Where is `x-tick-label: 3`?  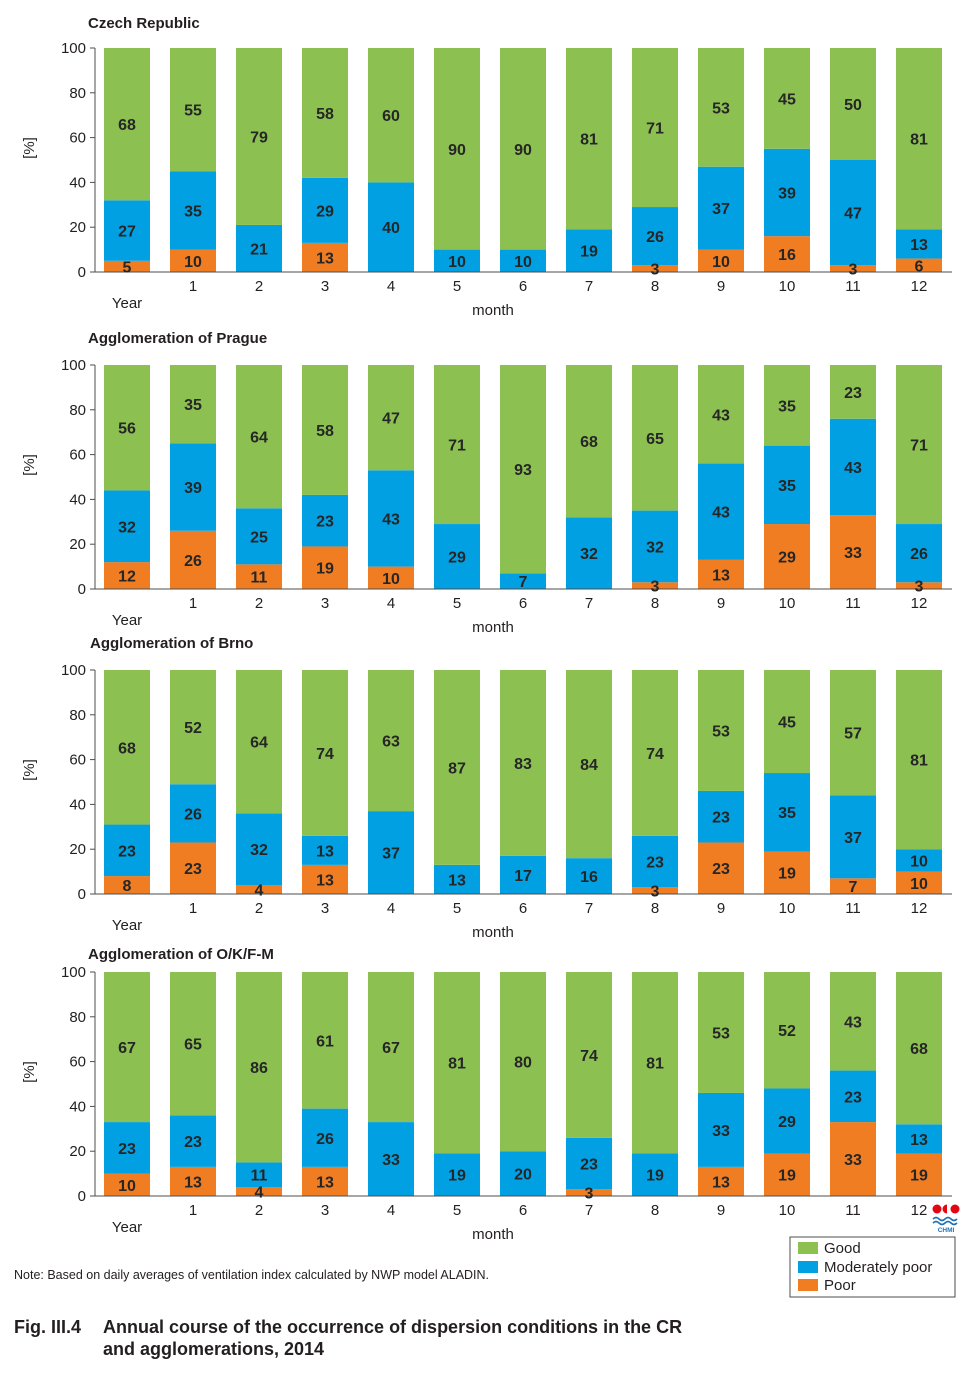 x-tick-label: 3 is located at coordinates (325, 908).